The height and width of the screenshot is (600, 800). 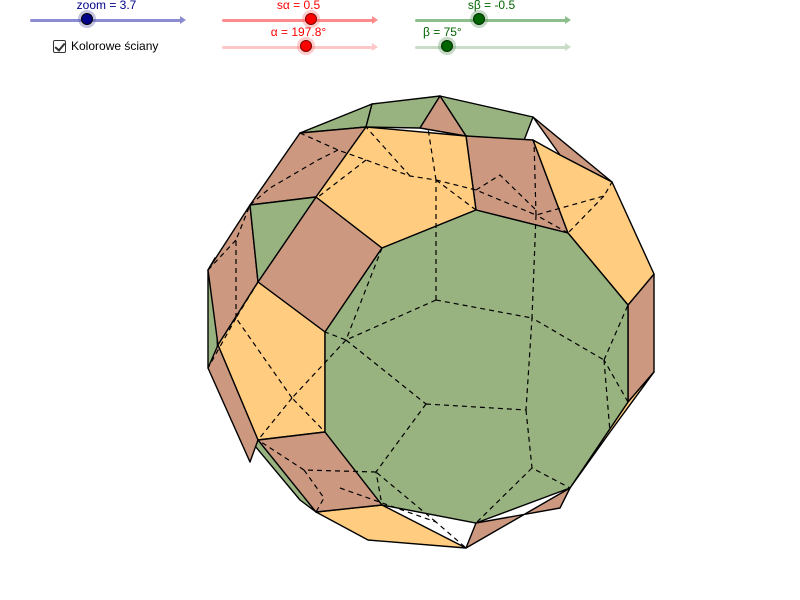 I want to click on beta-arrow-icon, so click(x=568, y=47).